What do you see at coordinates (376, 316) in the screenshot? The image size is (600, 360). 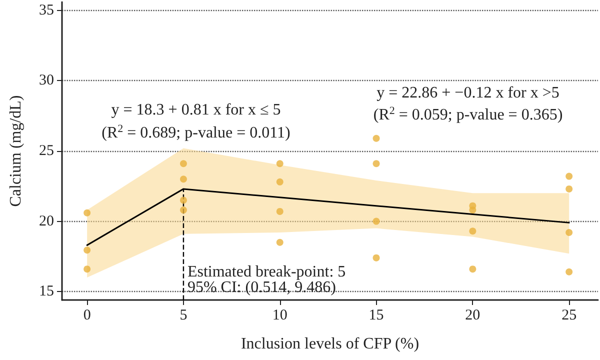 I see `x-tick-label: 15` at bounding box center [376, 316].